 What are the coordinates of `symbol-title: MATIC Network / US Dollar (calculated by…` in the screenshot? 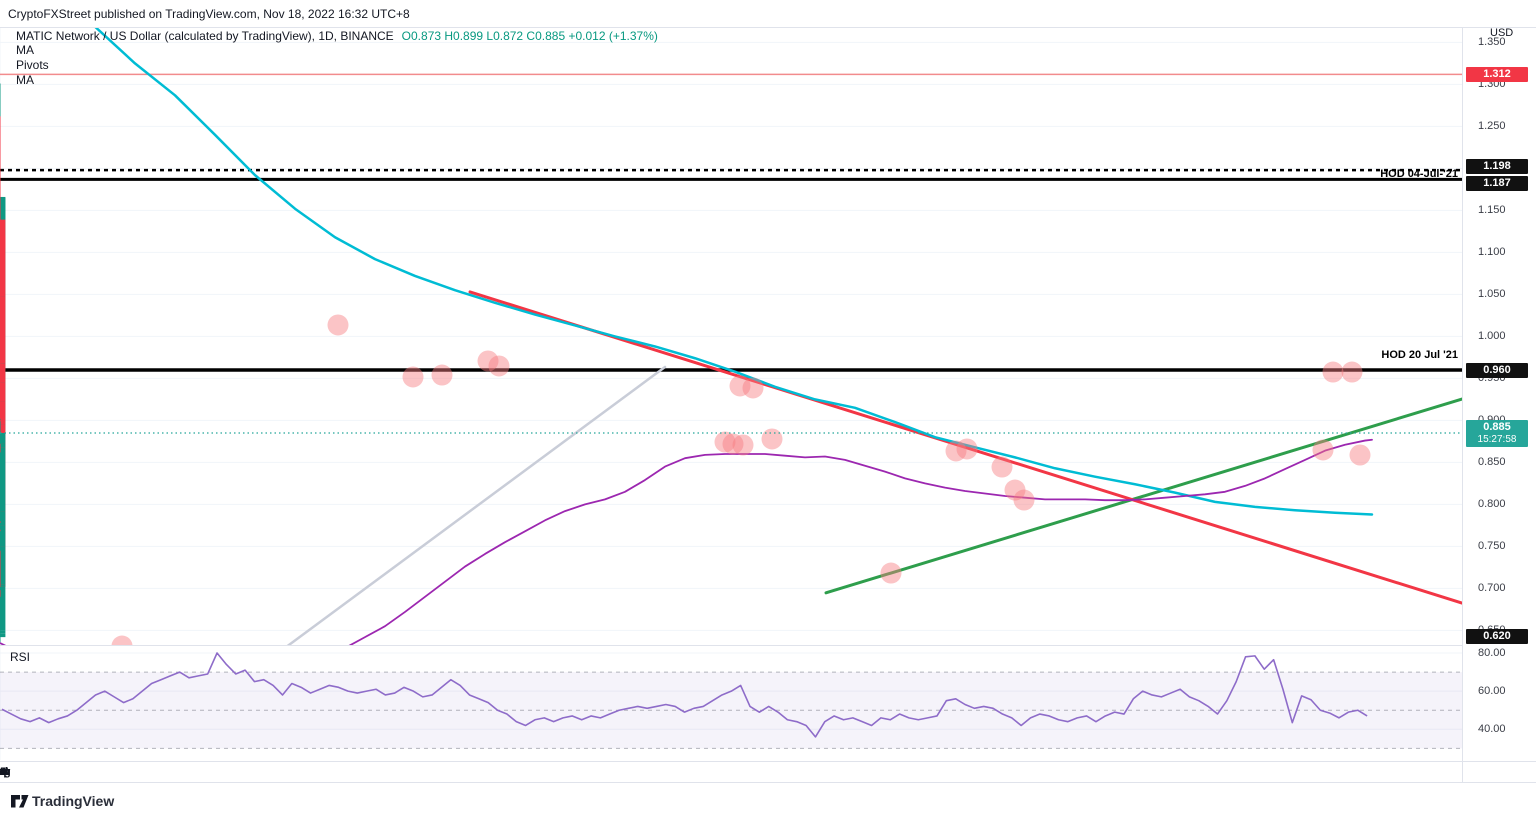 It's located at (205, 36).